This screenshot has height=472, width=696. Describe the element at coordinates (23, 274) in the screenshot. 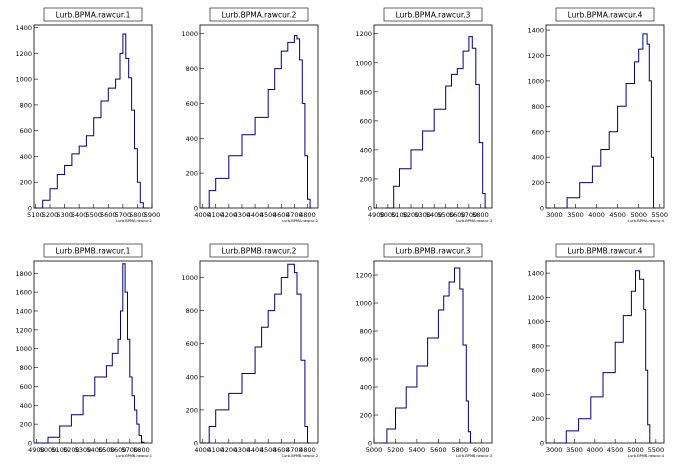

I see `y-tick-label: 1800` at that location.